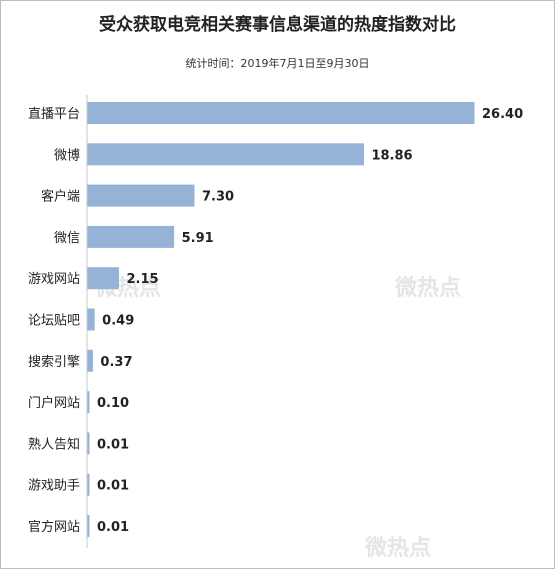  Describe the element at coordinates (54, 403) in the screenshot. I see `category-label: 门户网站` at that location.